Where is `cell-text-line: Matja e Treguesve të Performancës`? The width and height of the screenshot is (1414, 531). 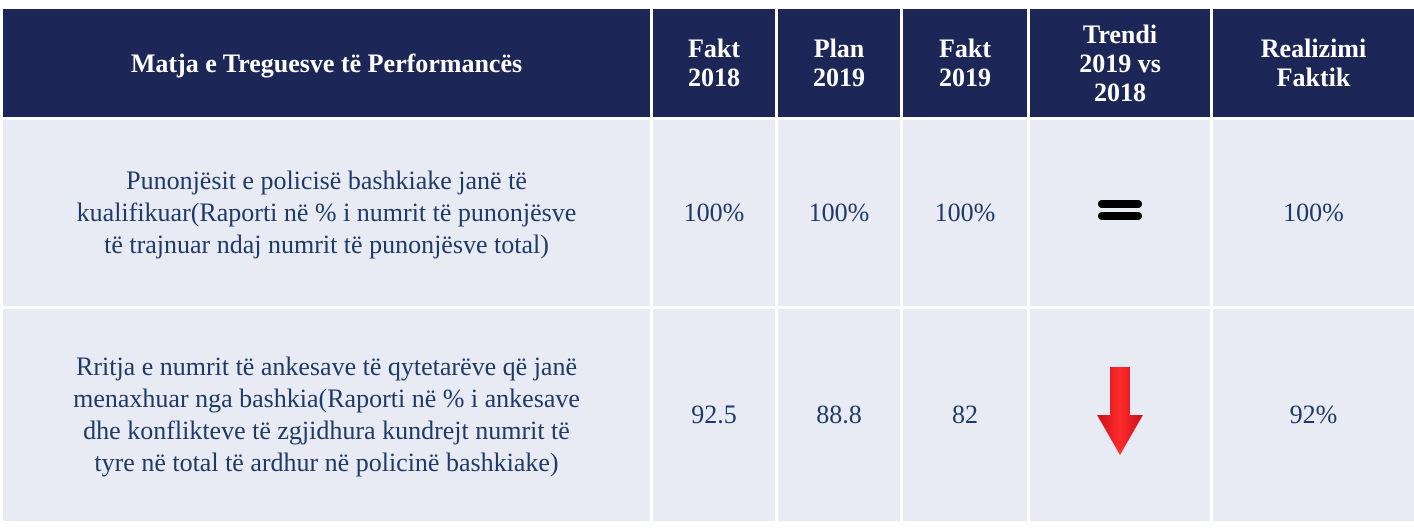
cell-text-line: Matja e Treguesve të Performancës is located at coordinates (326, 63).